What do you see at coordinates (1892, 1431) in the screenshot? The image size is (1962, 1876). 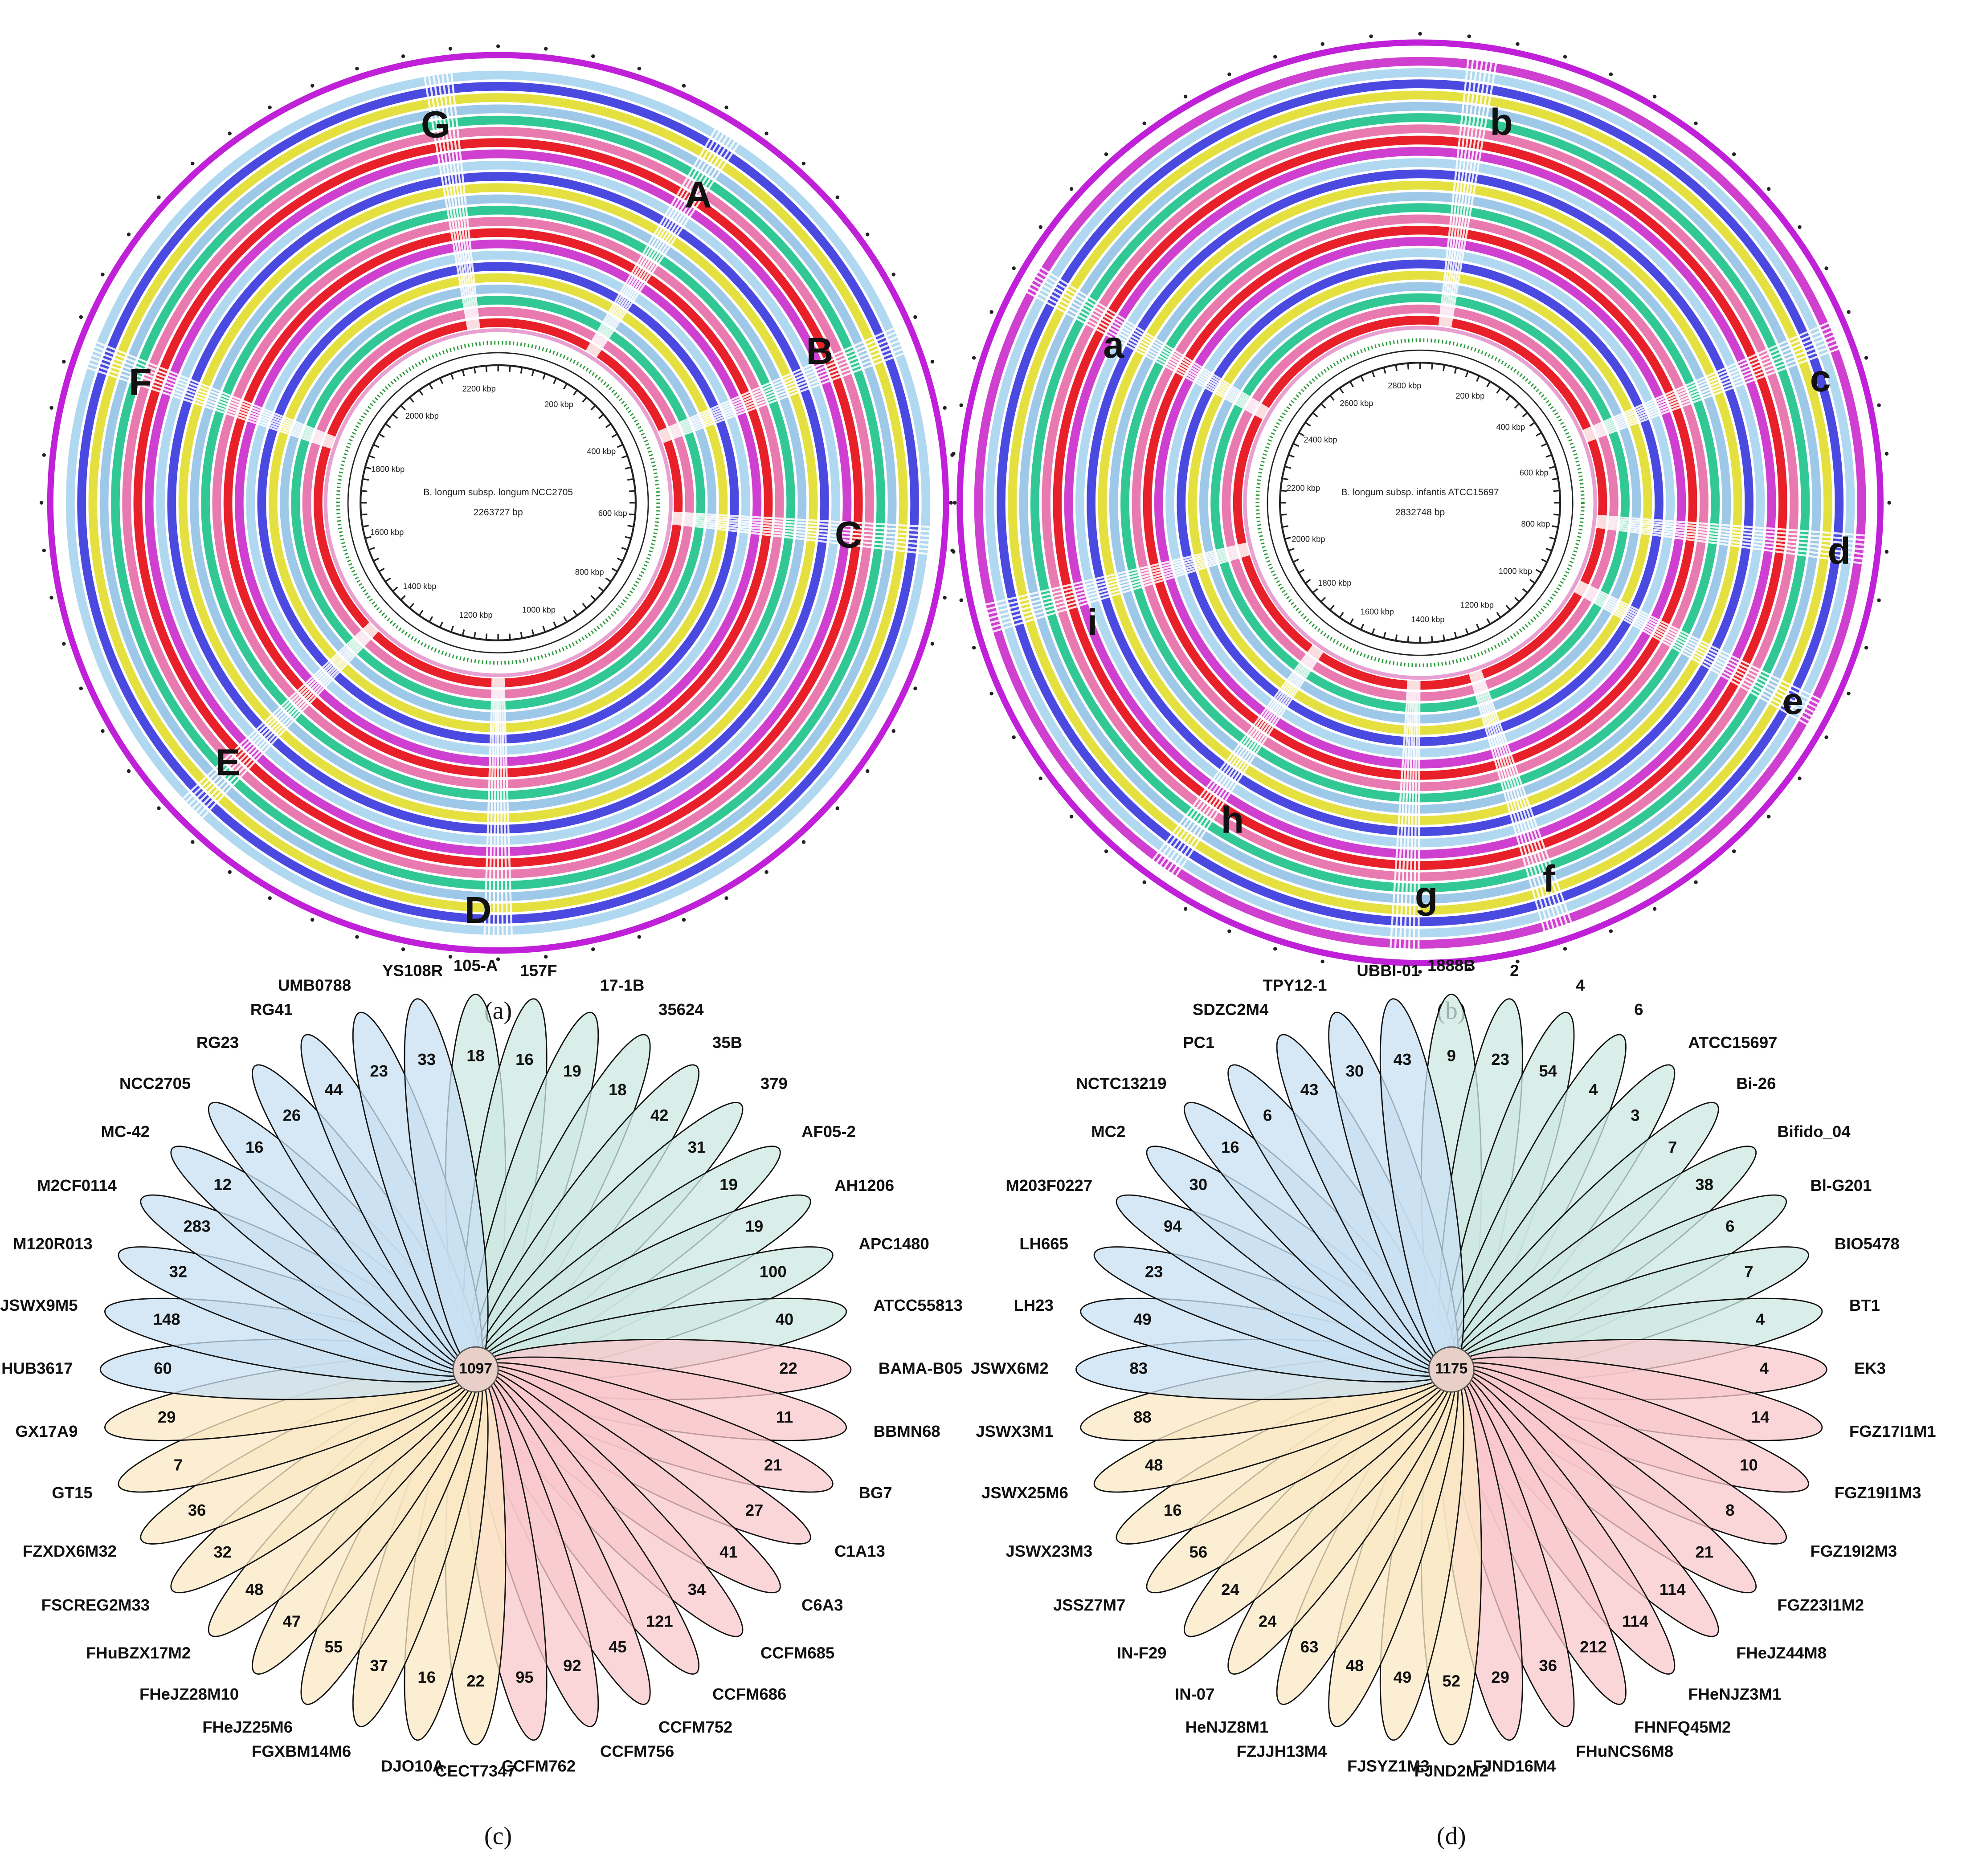 I see `strain-label: FGZ17I1M1` at bounding box center [1892, 1431].